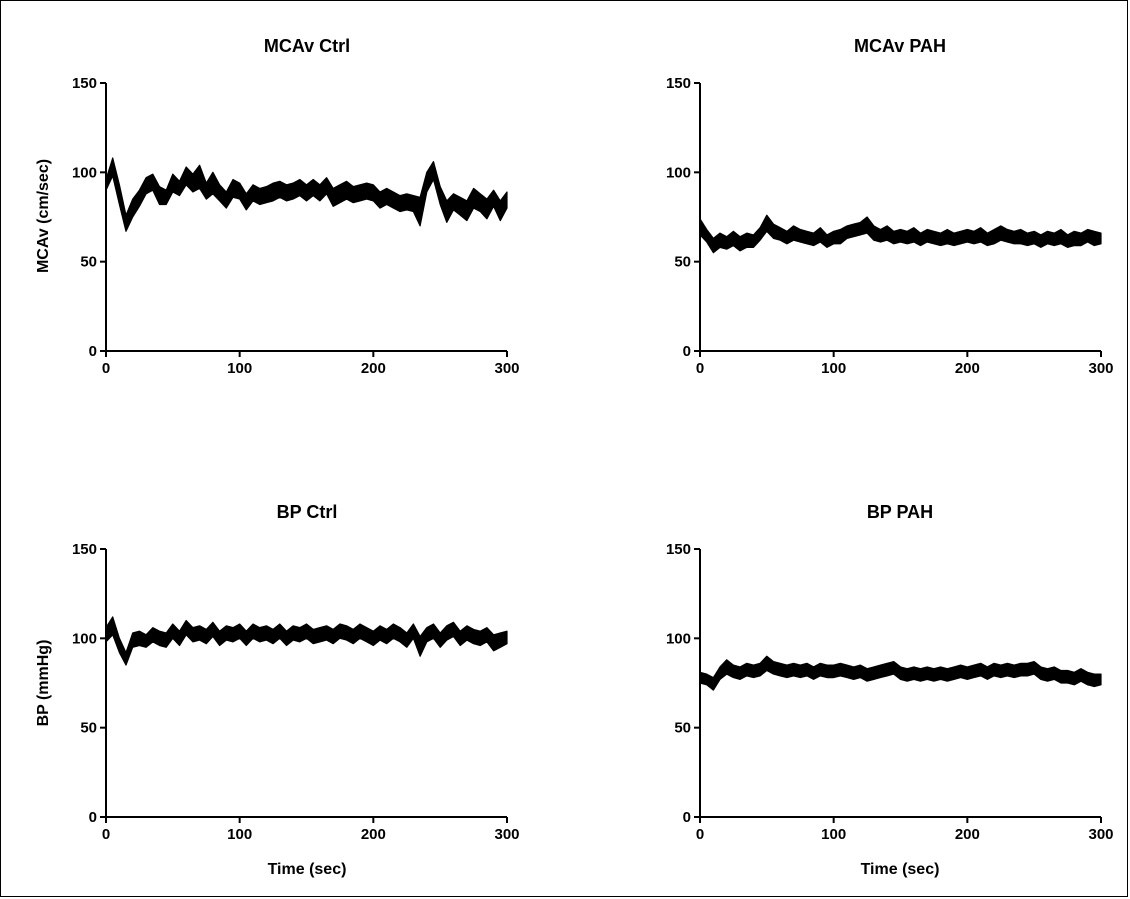 This screenshot has height=899, width=1130. I want to click on y-axis-label: BP (mmHg), so click(43, 683).